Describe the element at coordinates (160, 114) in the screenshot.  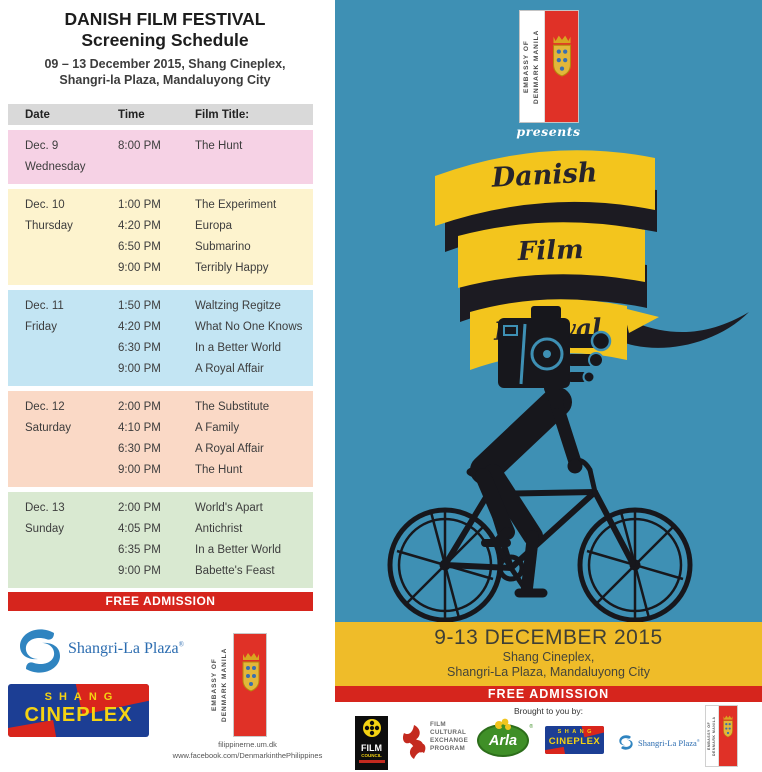
I see `table-header-row: Date Time Film Title:` at that location.